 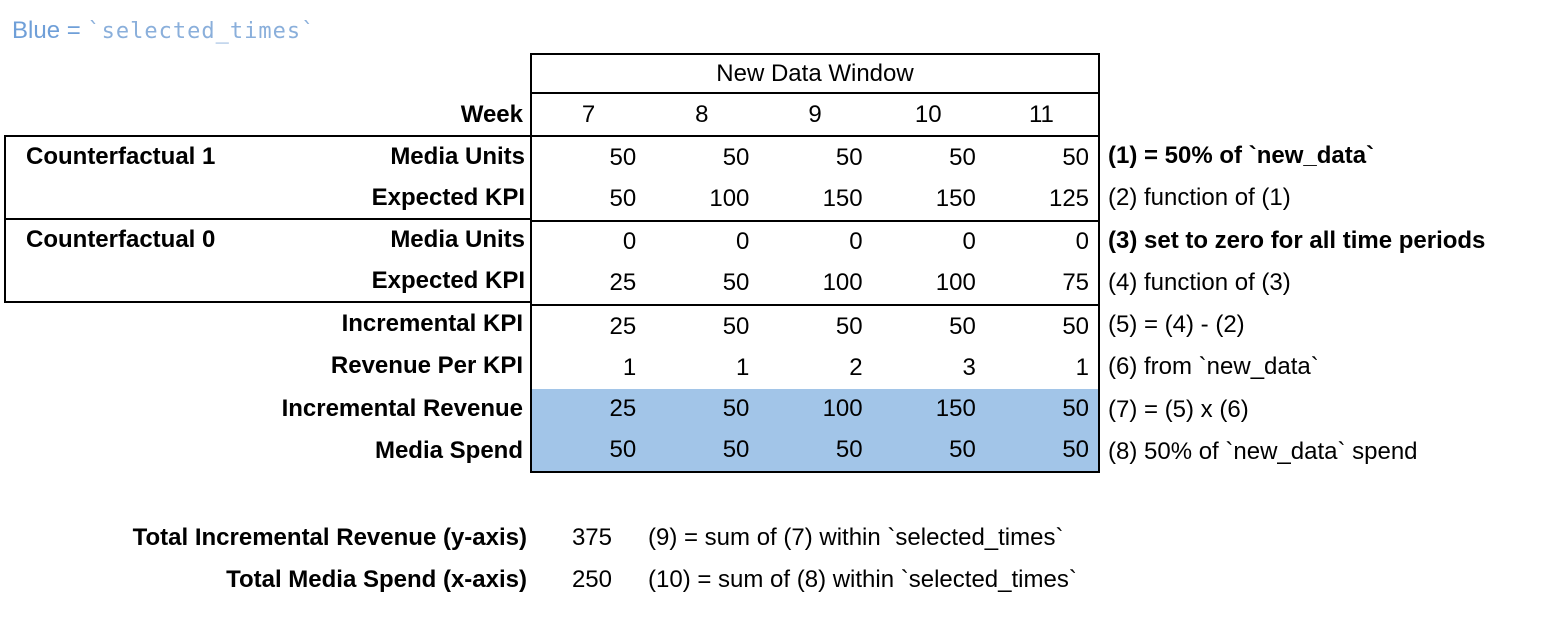 What do you see at coordinates (1199, 282) in the screenshot?
I see `annotation: (4) function of (3)` at bounding box center [1199, 282].